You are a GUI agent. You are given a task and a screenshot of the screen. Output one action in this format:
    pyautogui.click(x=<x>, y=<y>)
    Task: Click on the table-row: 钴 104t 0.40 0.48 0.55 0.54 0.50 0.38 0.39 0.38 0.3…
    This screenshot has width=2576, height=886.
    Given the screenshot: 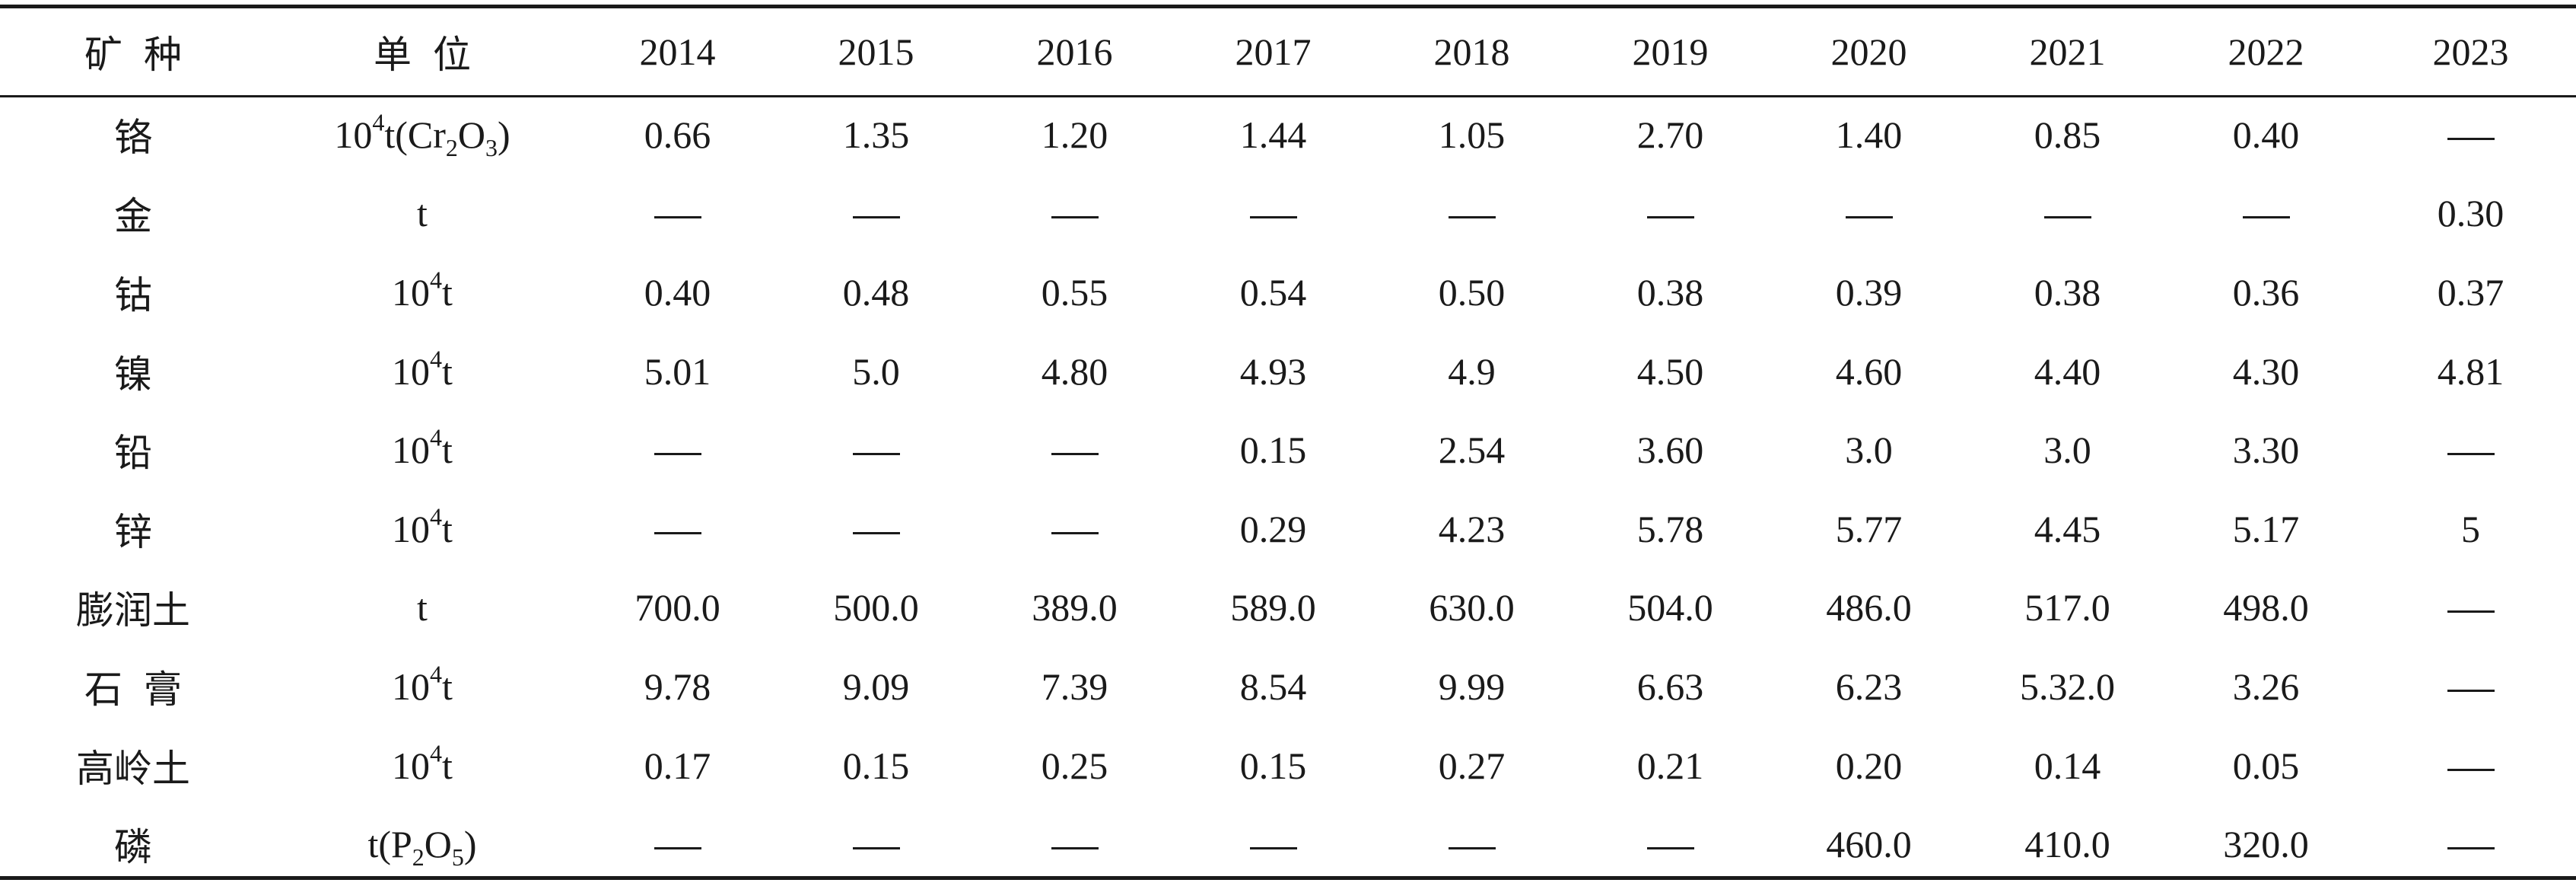 What is the action you would take?
    pyautogui.click(x=1288, y=292)
    